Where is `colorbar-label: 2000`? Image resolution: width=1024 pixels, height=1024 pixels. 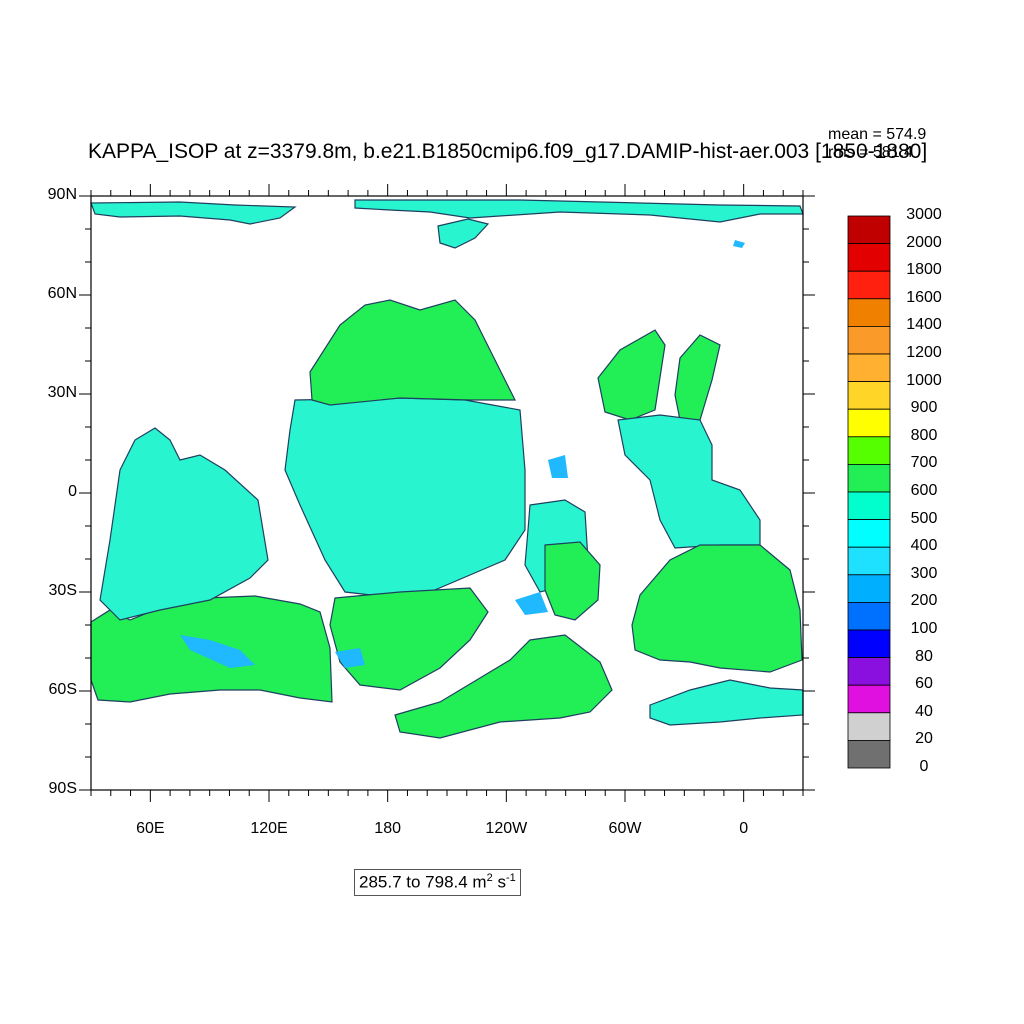 colorbar-label: 2000 is located at coordinates (924, 242).